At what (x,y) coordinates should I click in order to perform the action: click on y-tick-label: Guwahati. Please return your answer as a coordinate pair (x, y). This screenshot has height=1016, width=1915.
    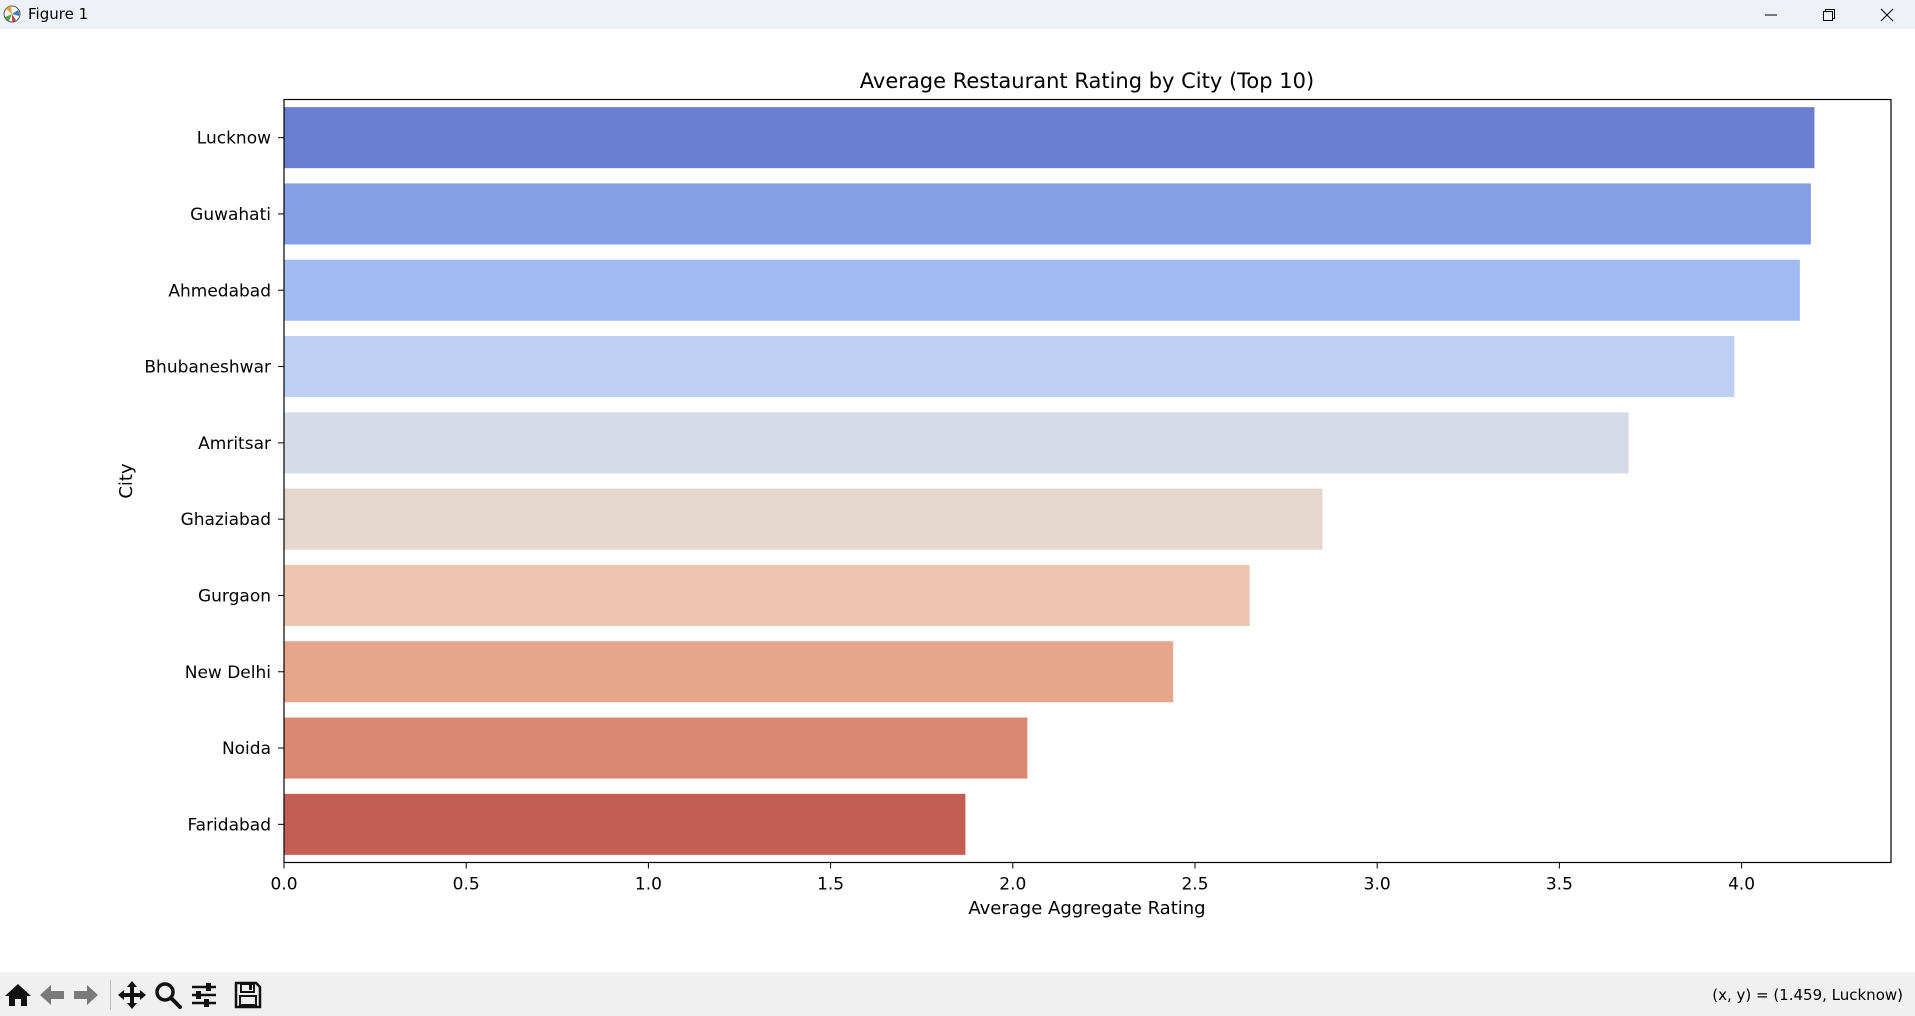
    Looking at the image, I should click on (230, 215).